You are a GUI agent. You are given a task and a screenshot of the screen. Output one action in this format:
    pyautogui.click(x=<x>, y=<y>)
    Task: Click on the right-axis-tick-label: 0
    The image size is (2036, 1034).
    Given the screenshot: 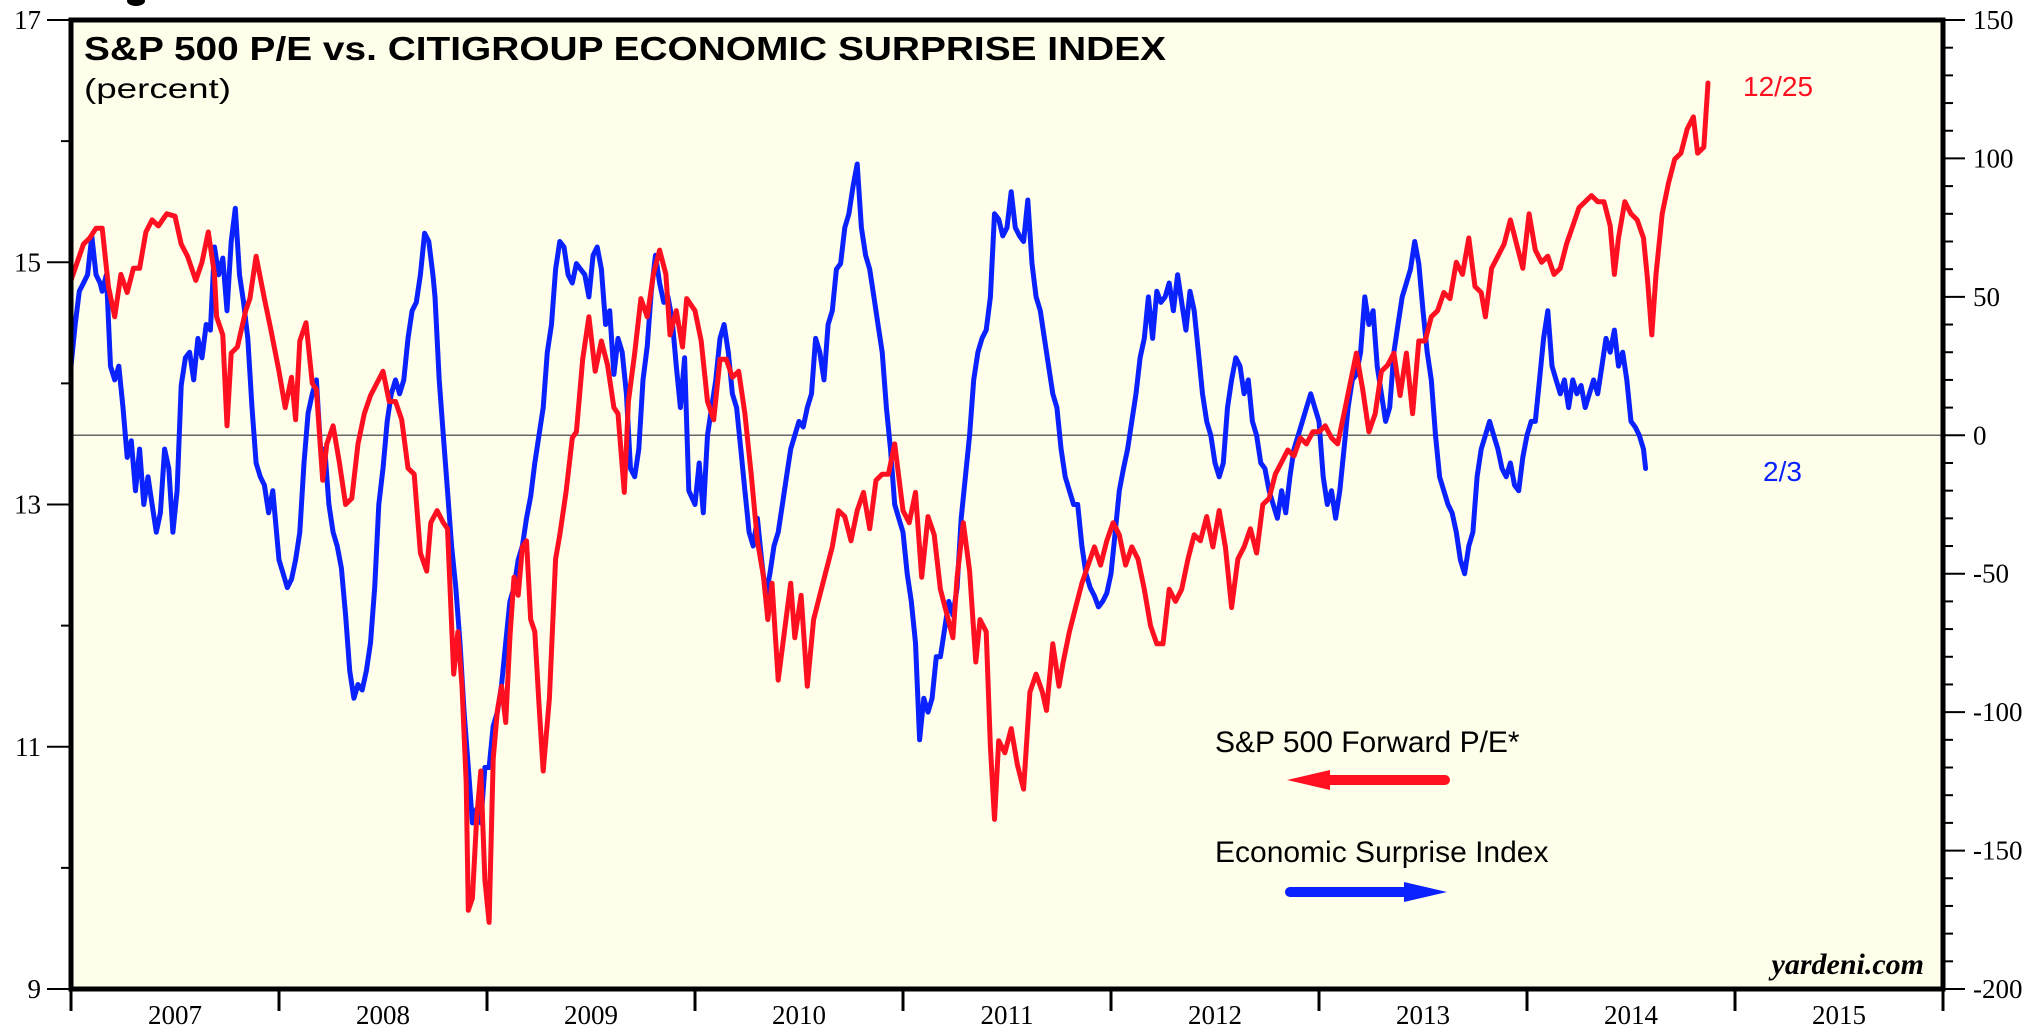 What is the action you would take?
    pyautogui.click(x=1980, y=435)
    